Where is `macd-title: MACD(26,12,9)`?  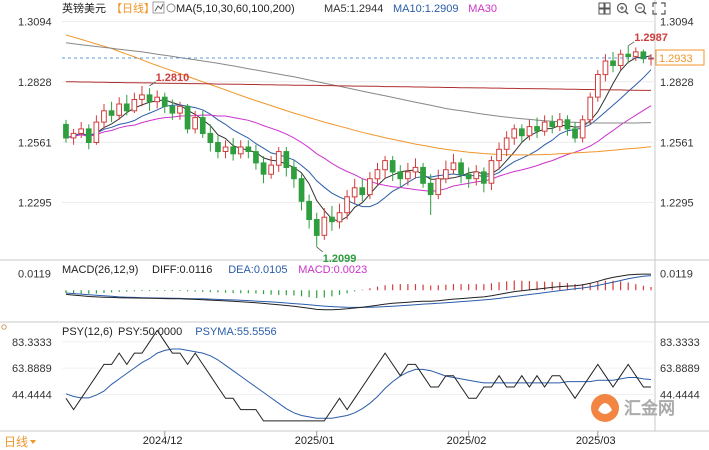 macd-title: MACD(26,12,9) is located at coordinates (100, 270).